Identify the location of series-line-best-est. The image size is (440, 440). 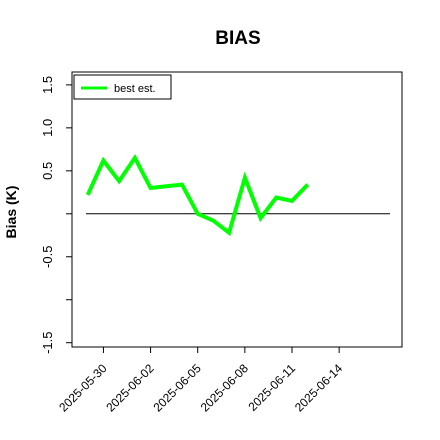
(197, 195).